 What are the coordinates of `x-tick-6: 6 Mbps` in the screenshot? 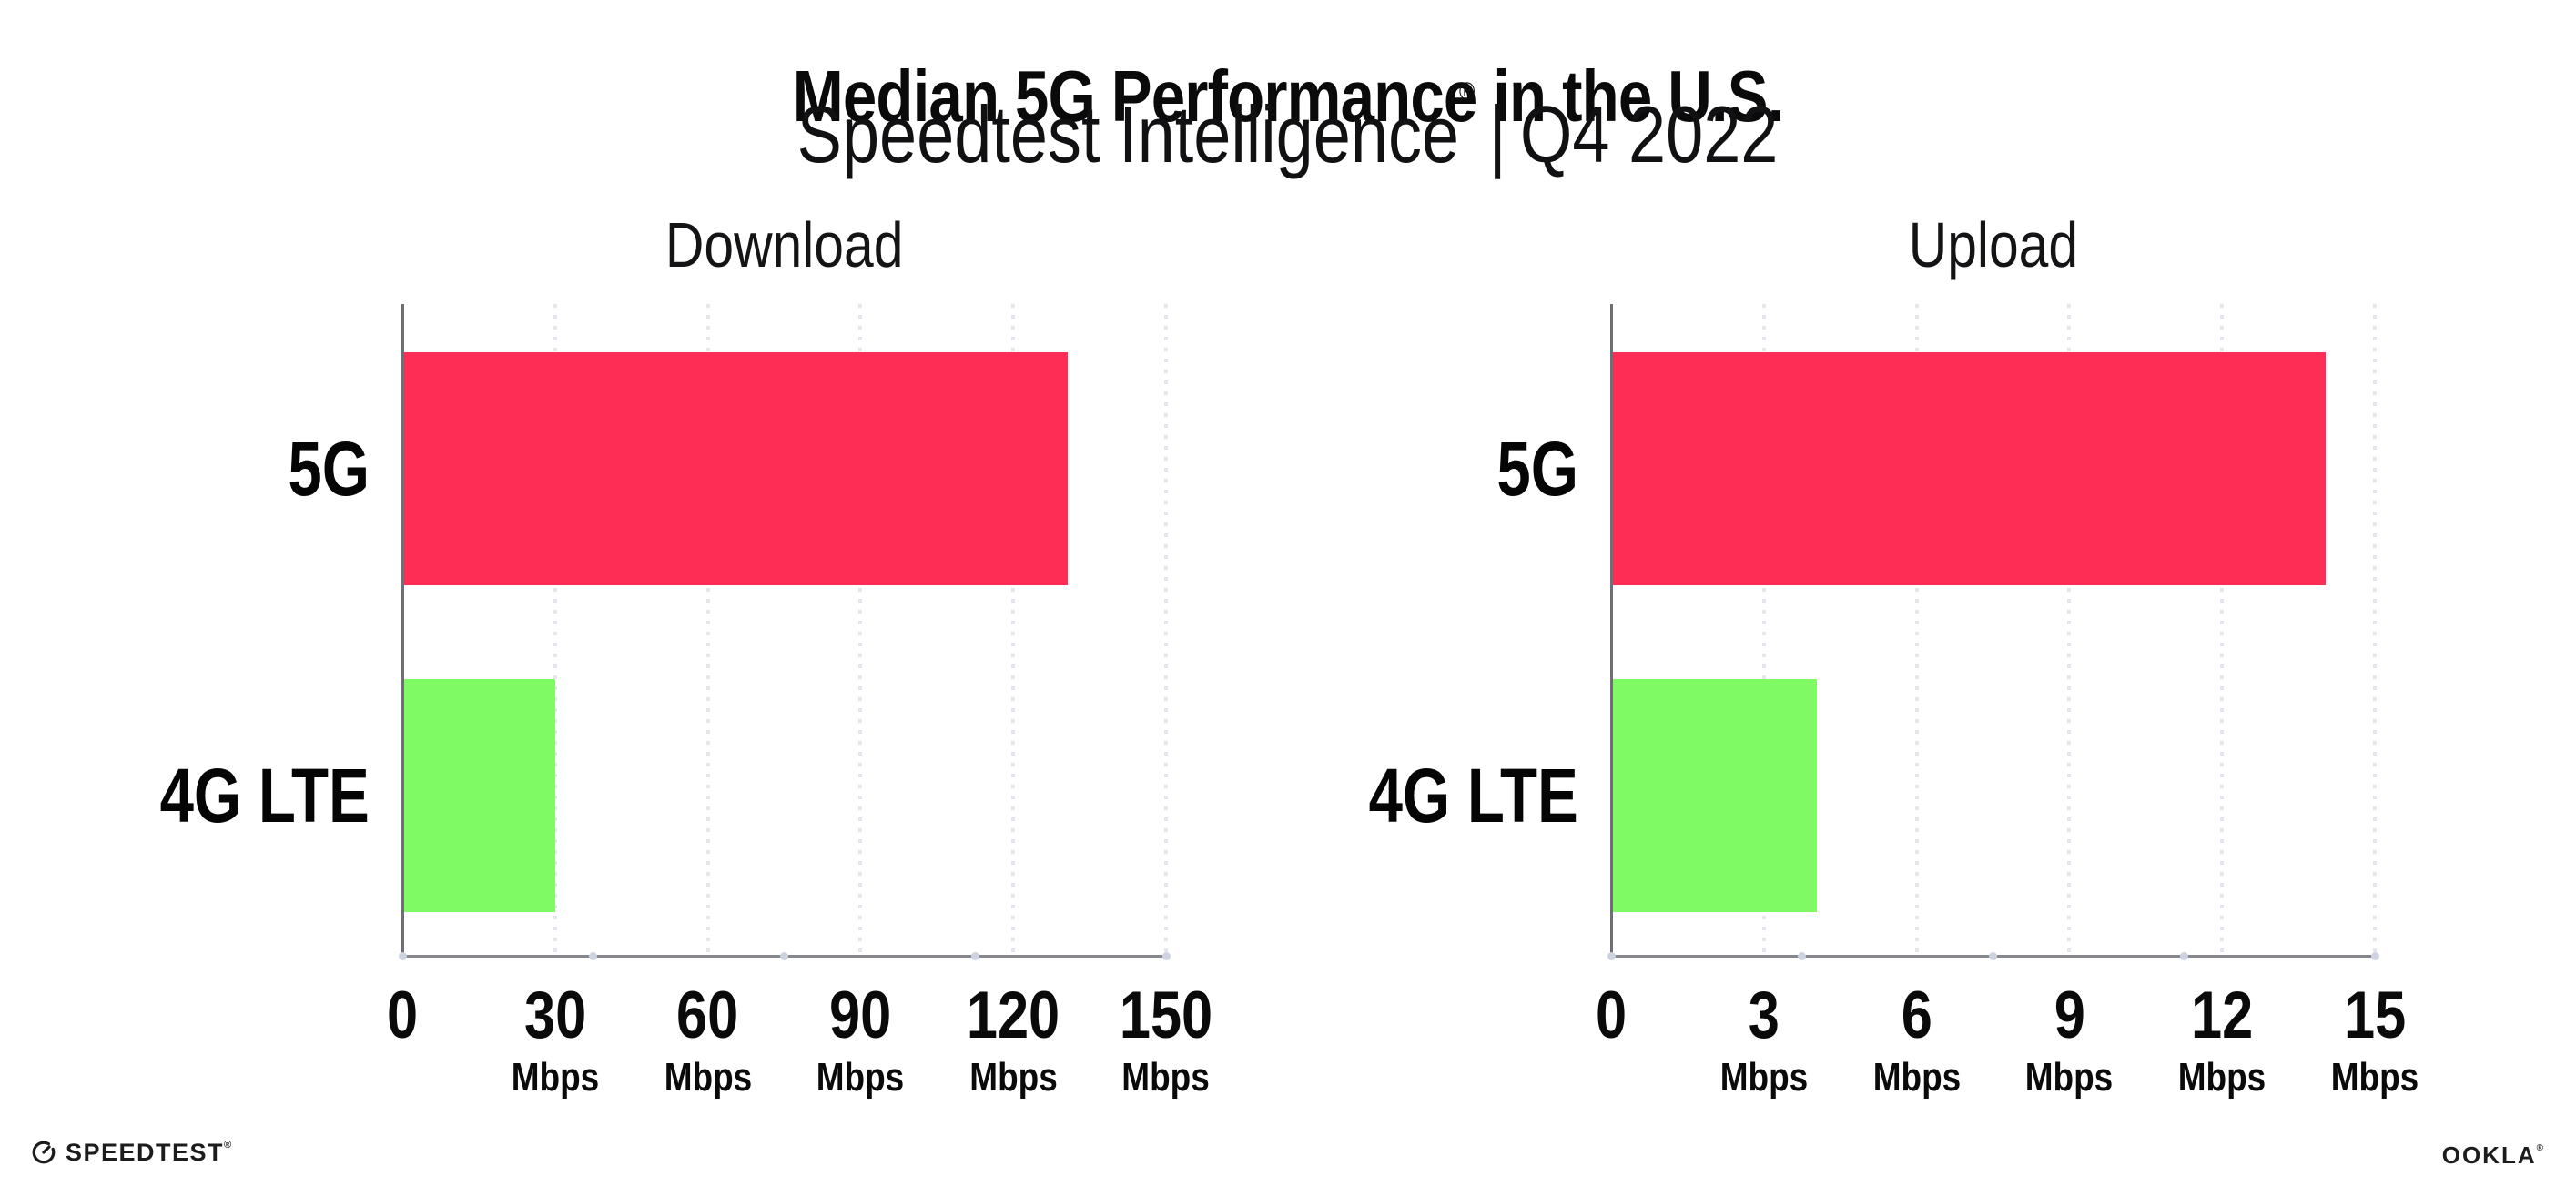 It's located at (1917, 1040).